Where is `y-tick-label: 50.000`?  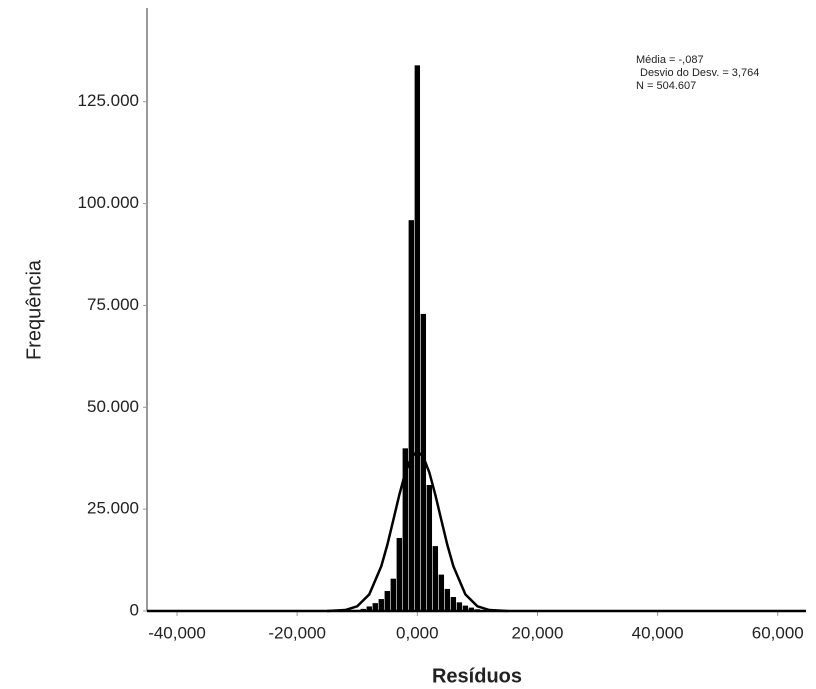
y-tick-label: 50.000 is located at coordinates (113, 406).